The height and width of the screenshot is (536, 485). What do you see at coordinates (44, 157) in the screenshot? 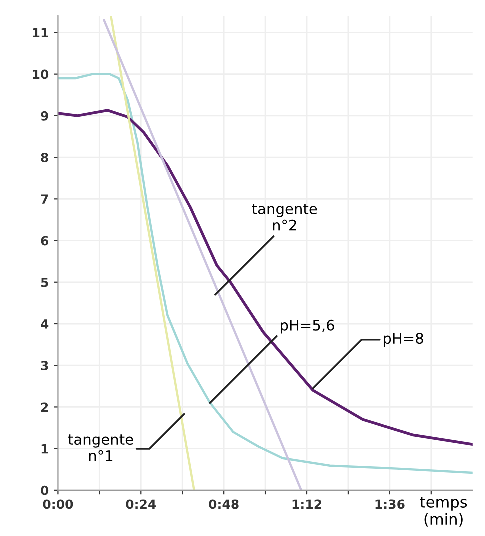
I see `y-tick-label: 8` at bounding box center [44, 157].